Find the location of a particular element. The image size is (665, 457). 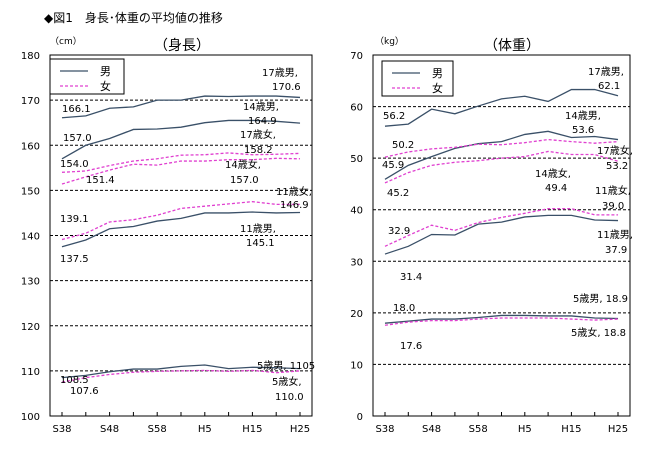

data-label: 45.9 is located at coordinates (393, 165).